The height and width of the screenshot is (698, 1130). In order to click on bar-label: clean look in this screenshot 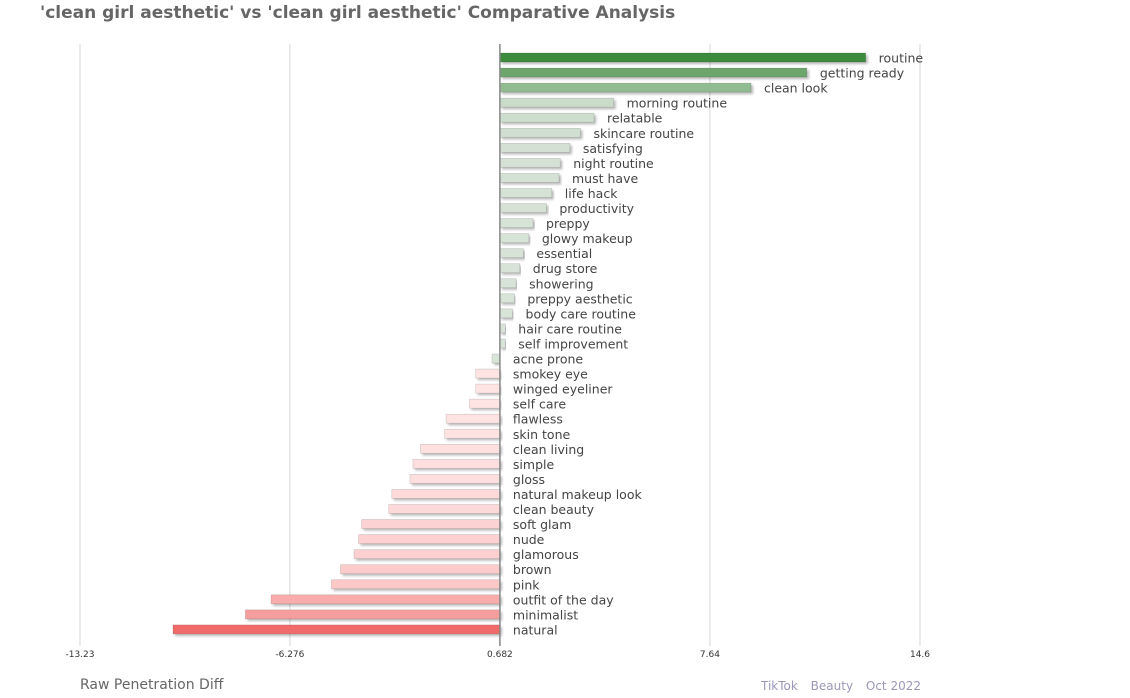, I will do `click(796, 88)`.